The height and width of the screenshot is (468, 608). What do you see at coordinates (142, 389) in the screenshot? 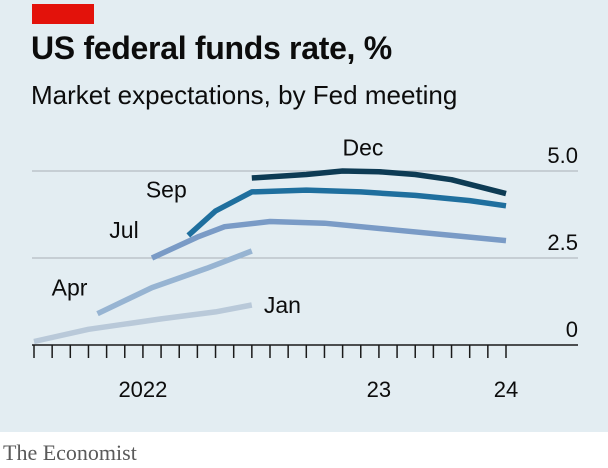
I see `x-tick-label-0: 2022` at bounding box center [142, 389].